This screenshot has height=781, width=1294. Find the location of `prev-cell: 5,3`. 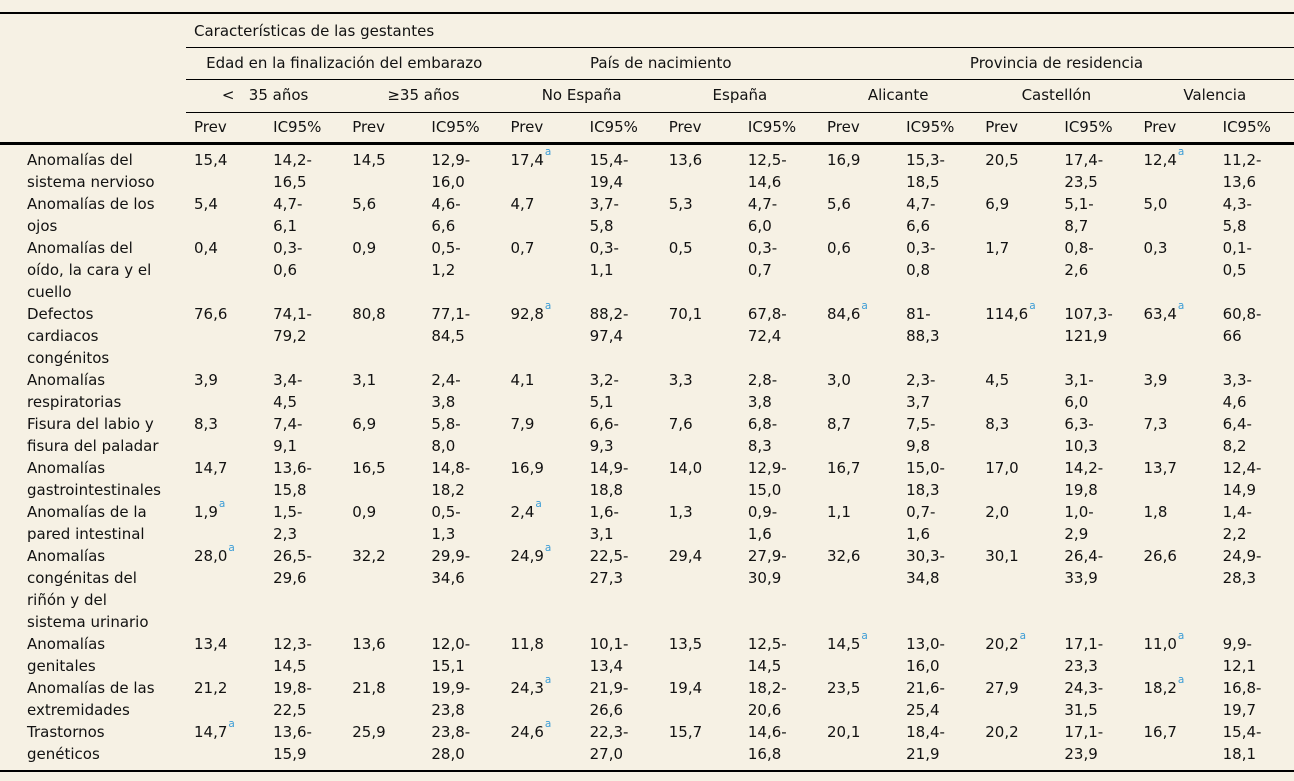

prev-cell: 5,3 is located at coordinates (680, 204).